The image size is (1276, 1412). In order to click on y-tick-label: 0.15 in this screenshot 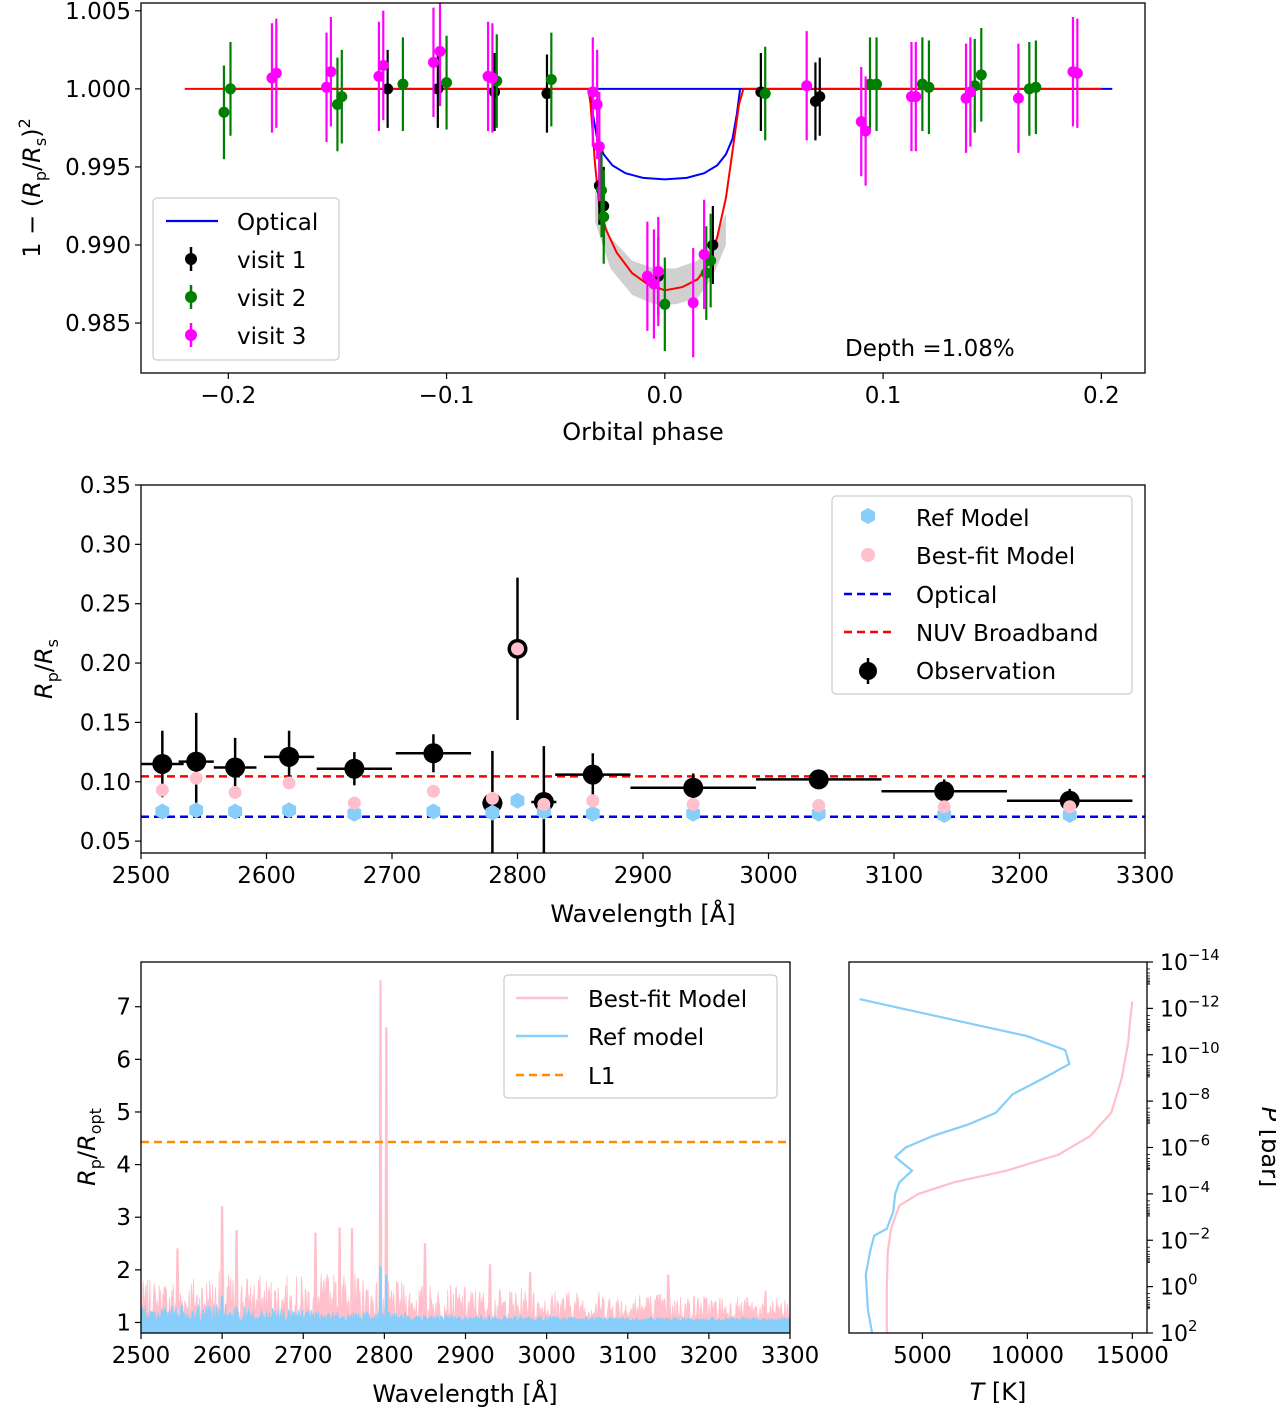, I will do `click(105, 723)`.